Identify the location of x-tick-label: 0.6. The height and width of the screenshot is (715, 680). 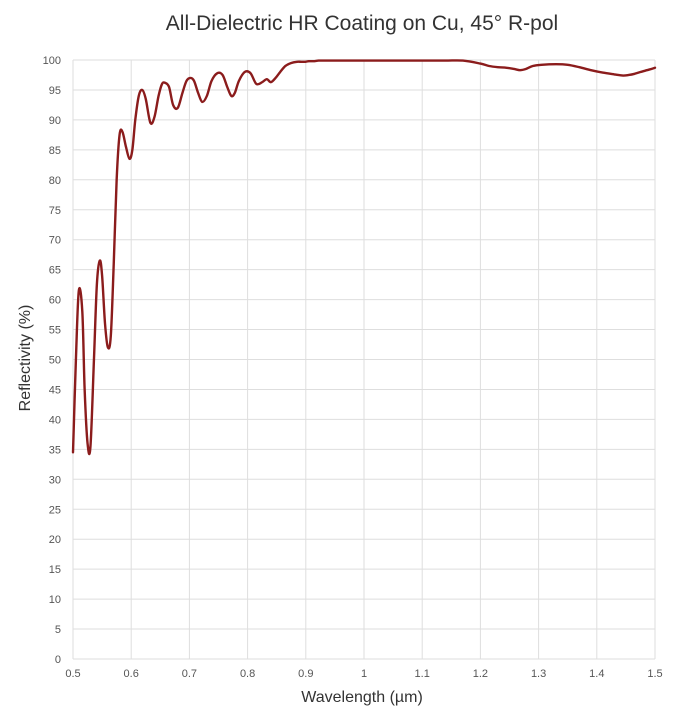
(131, 674).